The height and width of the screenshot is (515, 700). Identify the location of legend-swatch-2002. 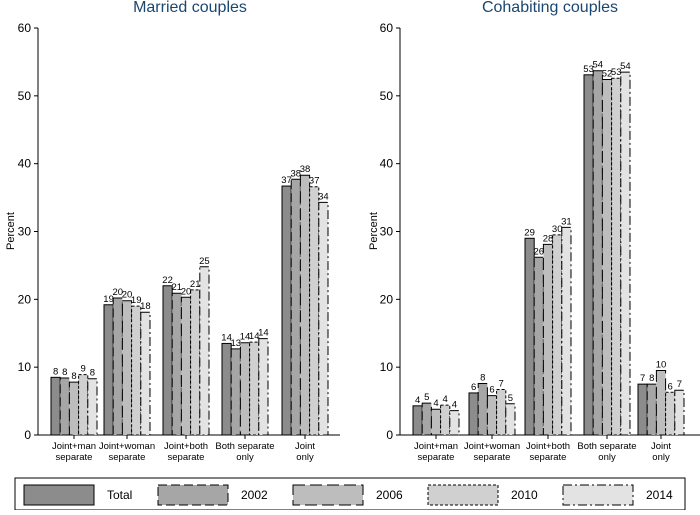
(193, 495).